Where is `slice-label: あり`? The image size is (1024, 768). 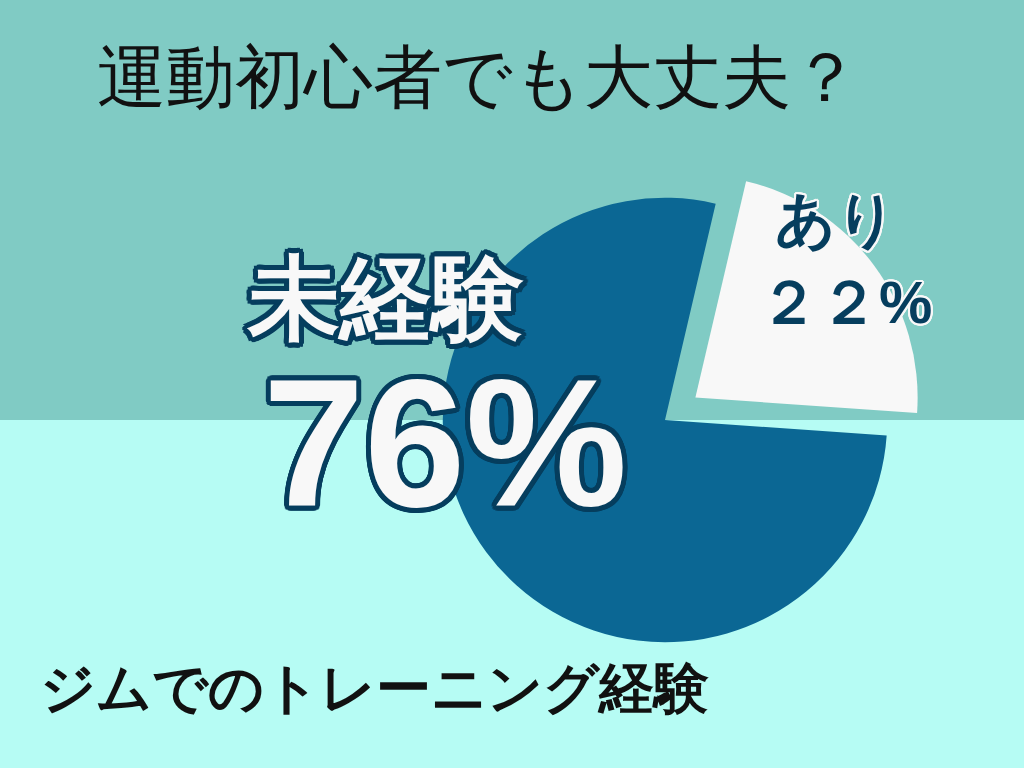
slice-label: あり is located at coordinates (836, 219).